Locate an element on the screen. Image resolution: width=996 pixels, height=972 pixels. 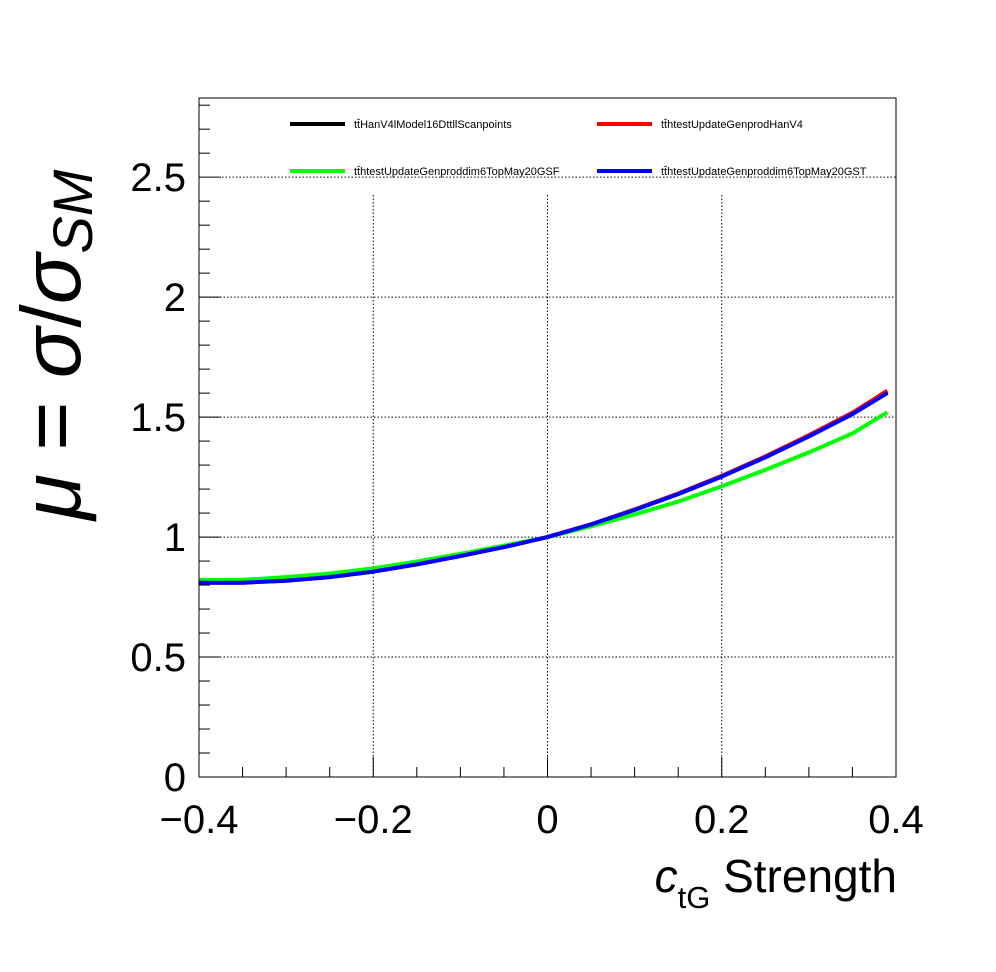
x-axis-subscript: tG is located at coordinates (694, 897).